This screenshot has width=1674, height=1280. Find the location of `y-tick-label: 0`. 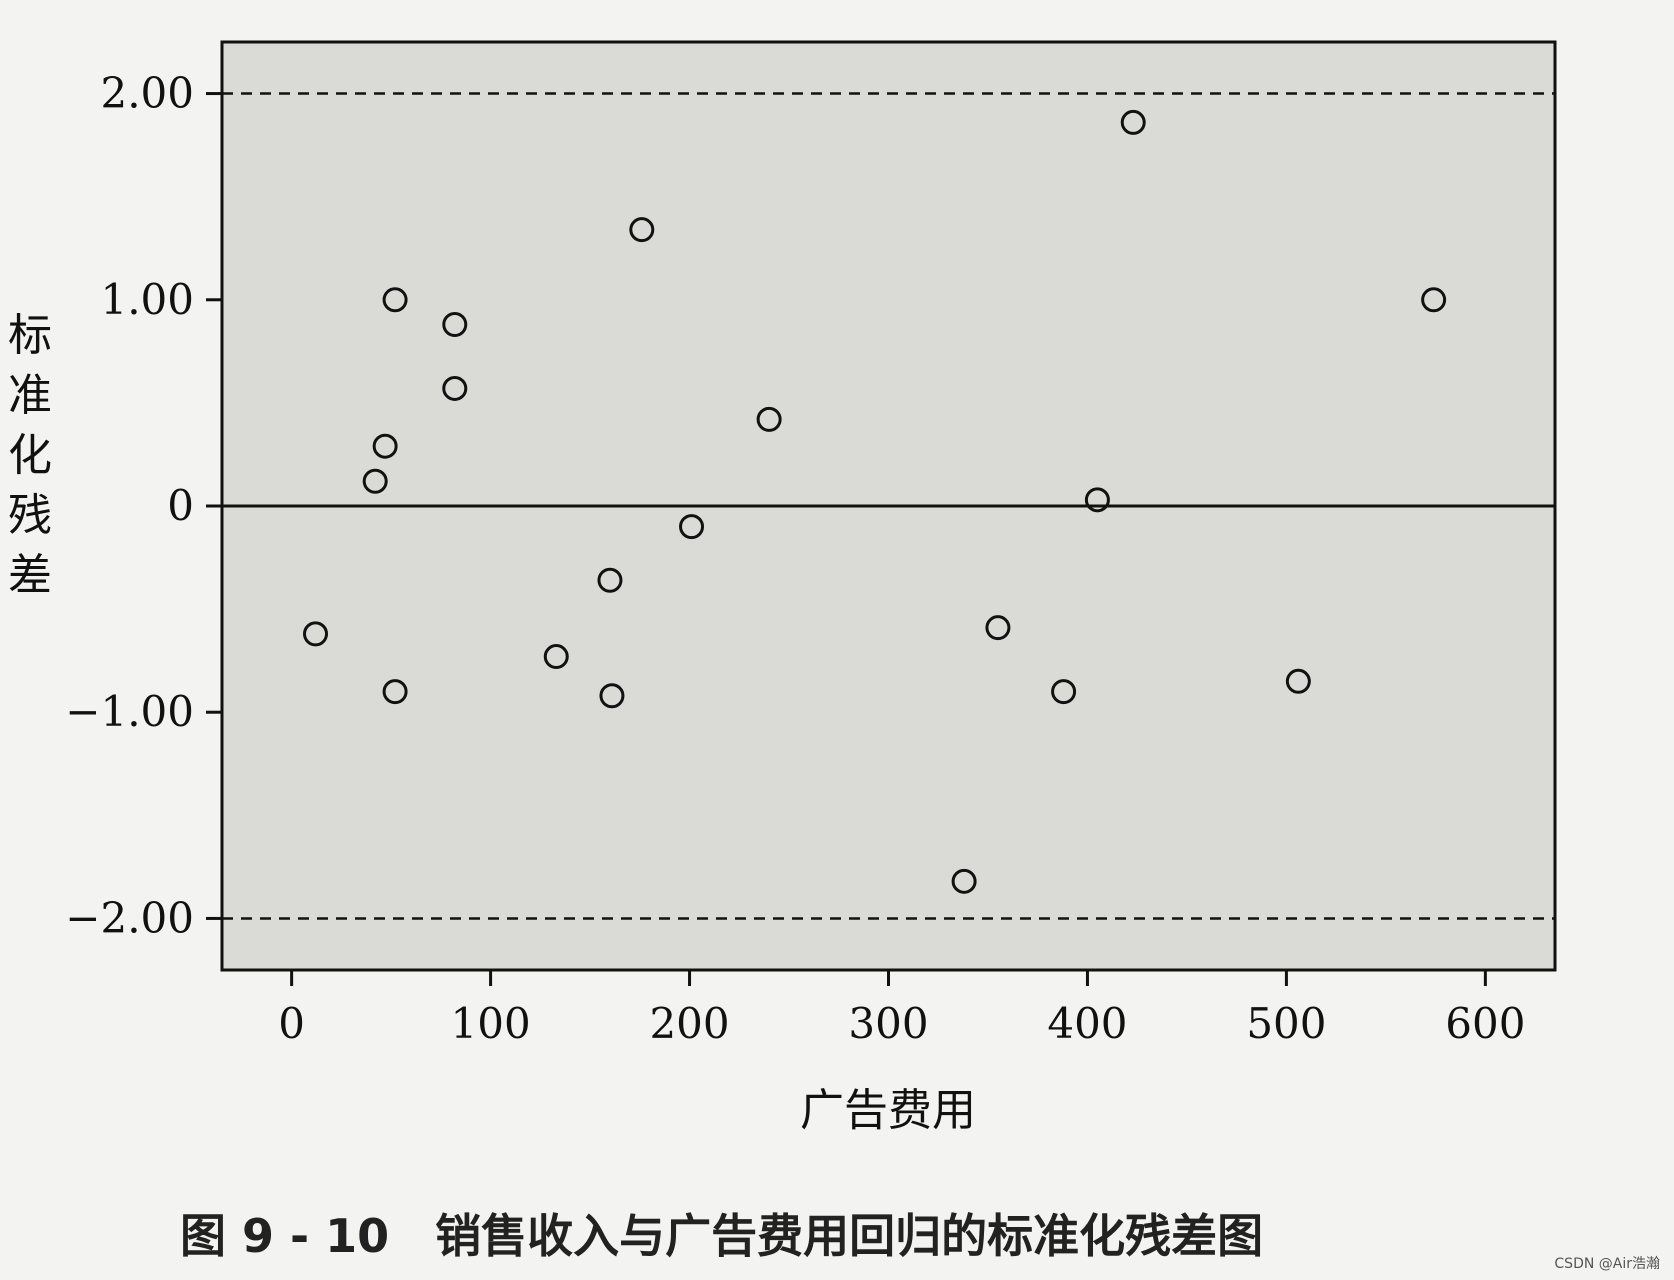

y-tick-label: 0 is located at coordinates (180, 505).